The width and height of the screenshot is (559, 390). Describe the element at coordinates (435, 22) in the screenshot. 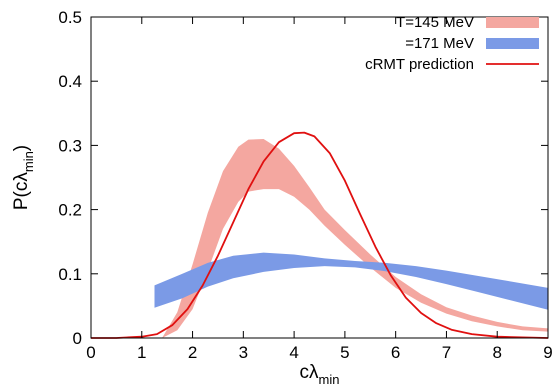

I see `legend-label-t-145-mev: T=145 MeV` at that location.